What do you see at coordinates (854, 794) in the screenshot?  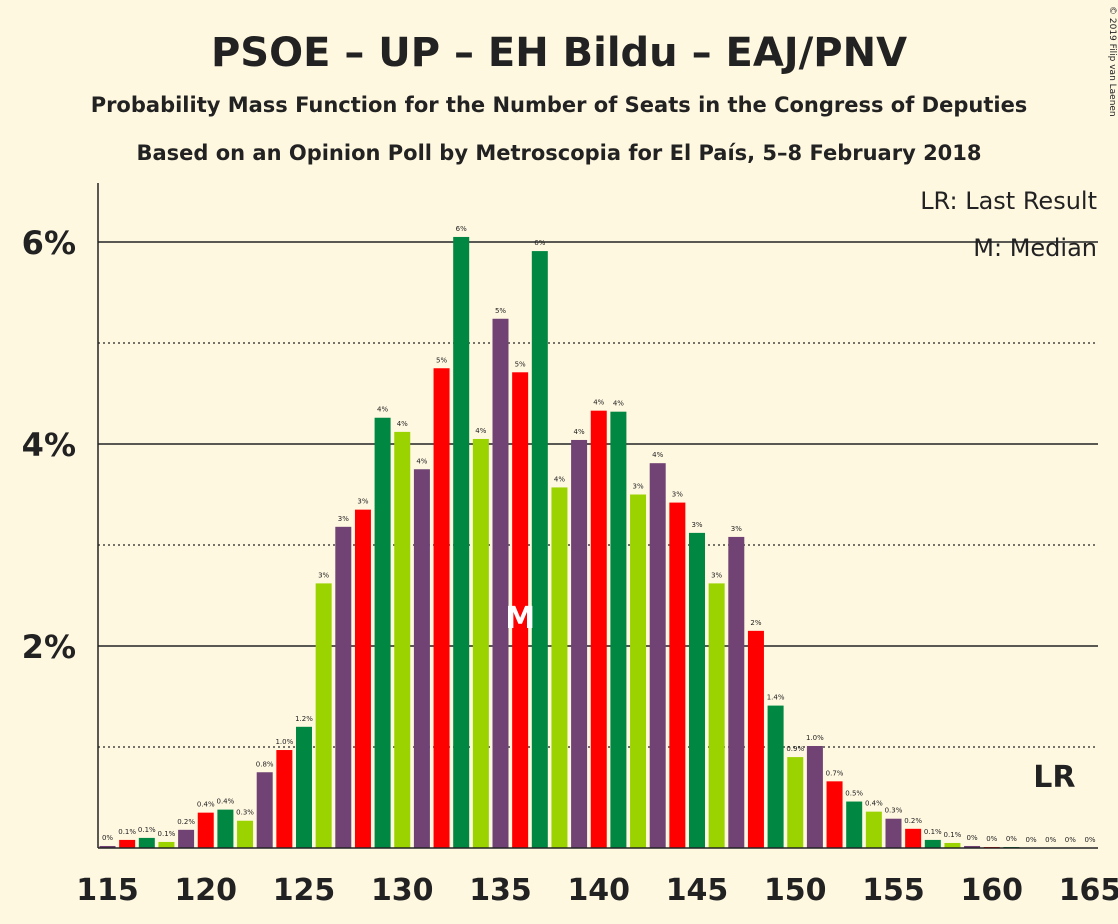 I see `bar-value-label: 0.5%` at bounding box center [854, 794].